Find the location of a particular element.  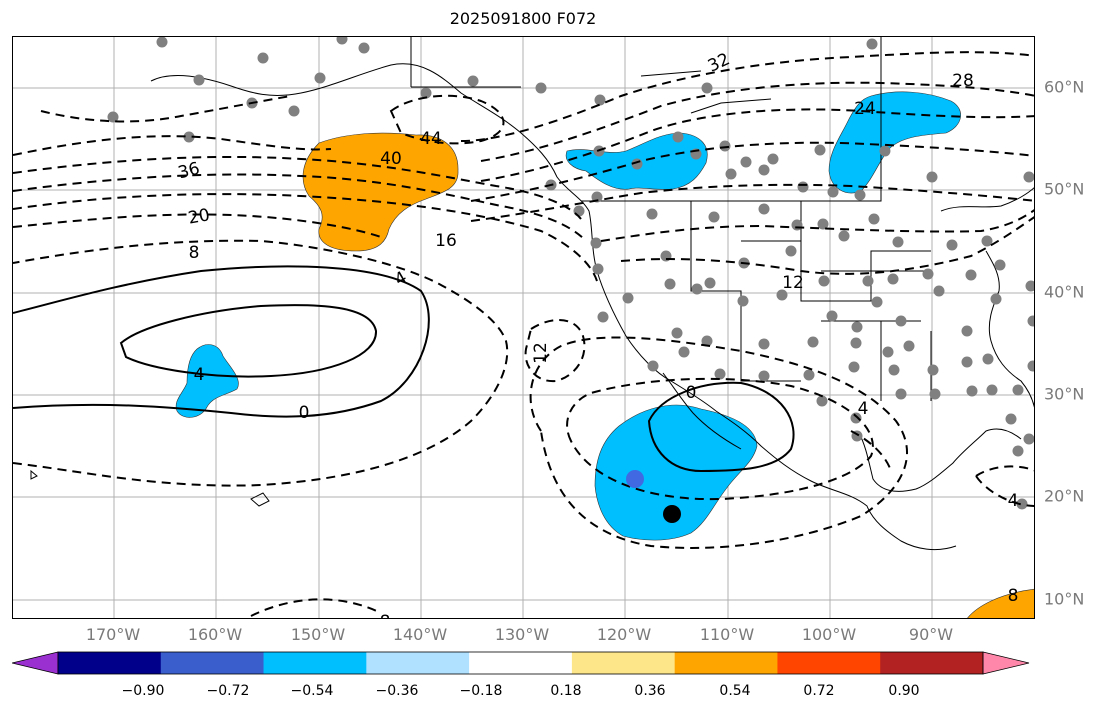

colorbar-tick: 0.18 is located at coordinates (566, 691).